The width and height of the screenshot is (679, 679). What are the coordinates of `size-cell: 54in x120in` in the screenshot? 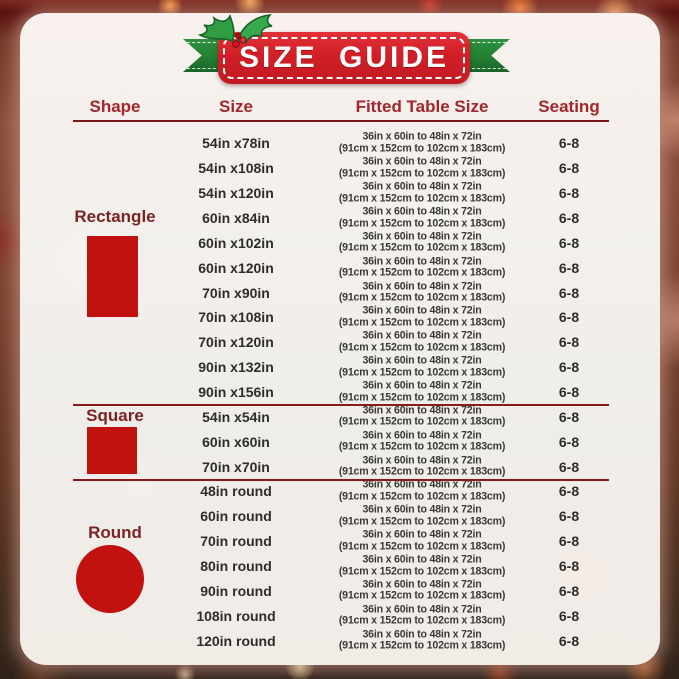 It's located at (236, 193).